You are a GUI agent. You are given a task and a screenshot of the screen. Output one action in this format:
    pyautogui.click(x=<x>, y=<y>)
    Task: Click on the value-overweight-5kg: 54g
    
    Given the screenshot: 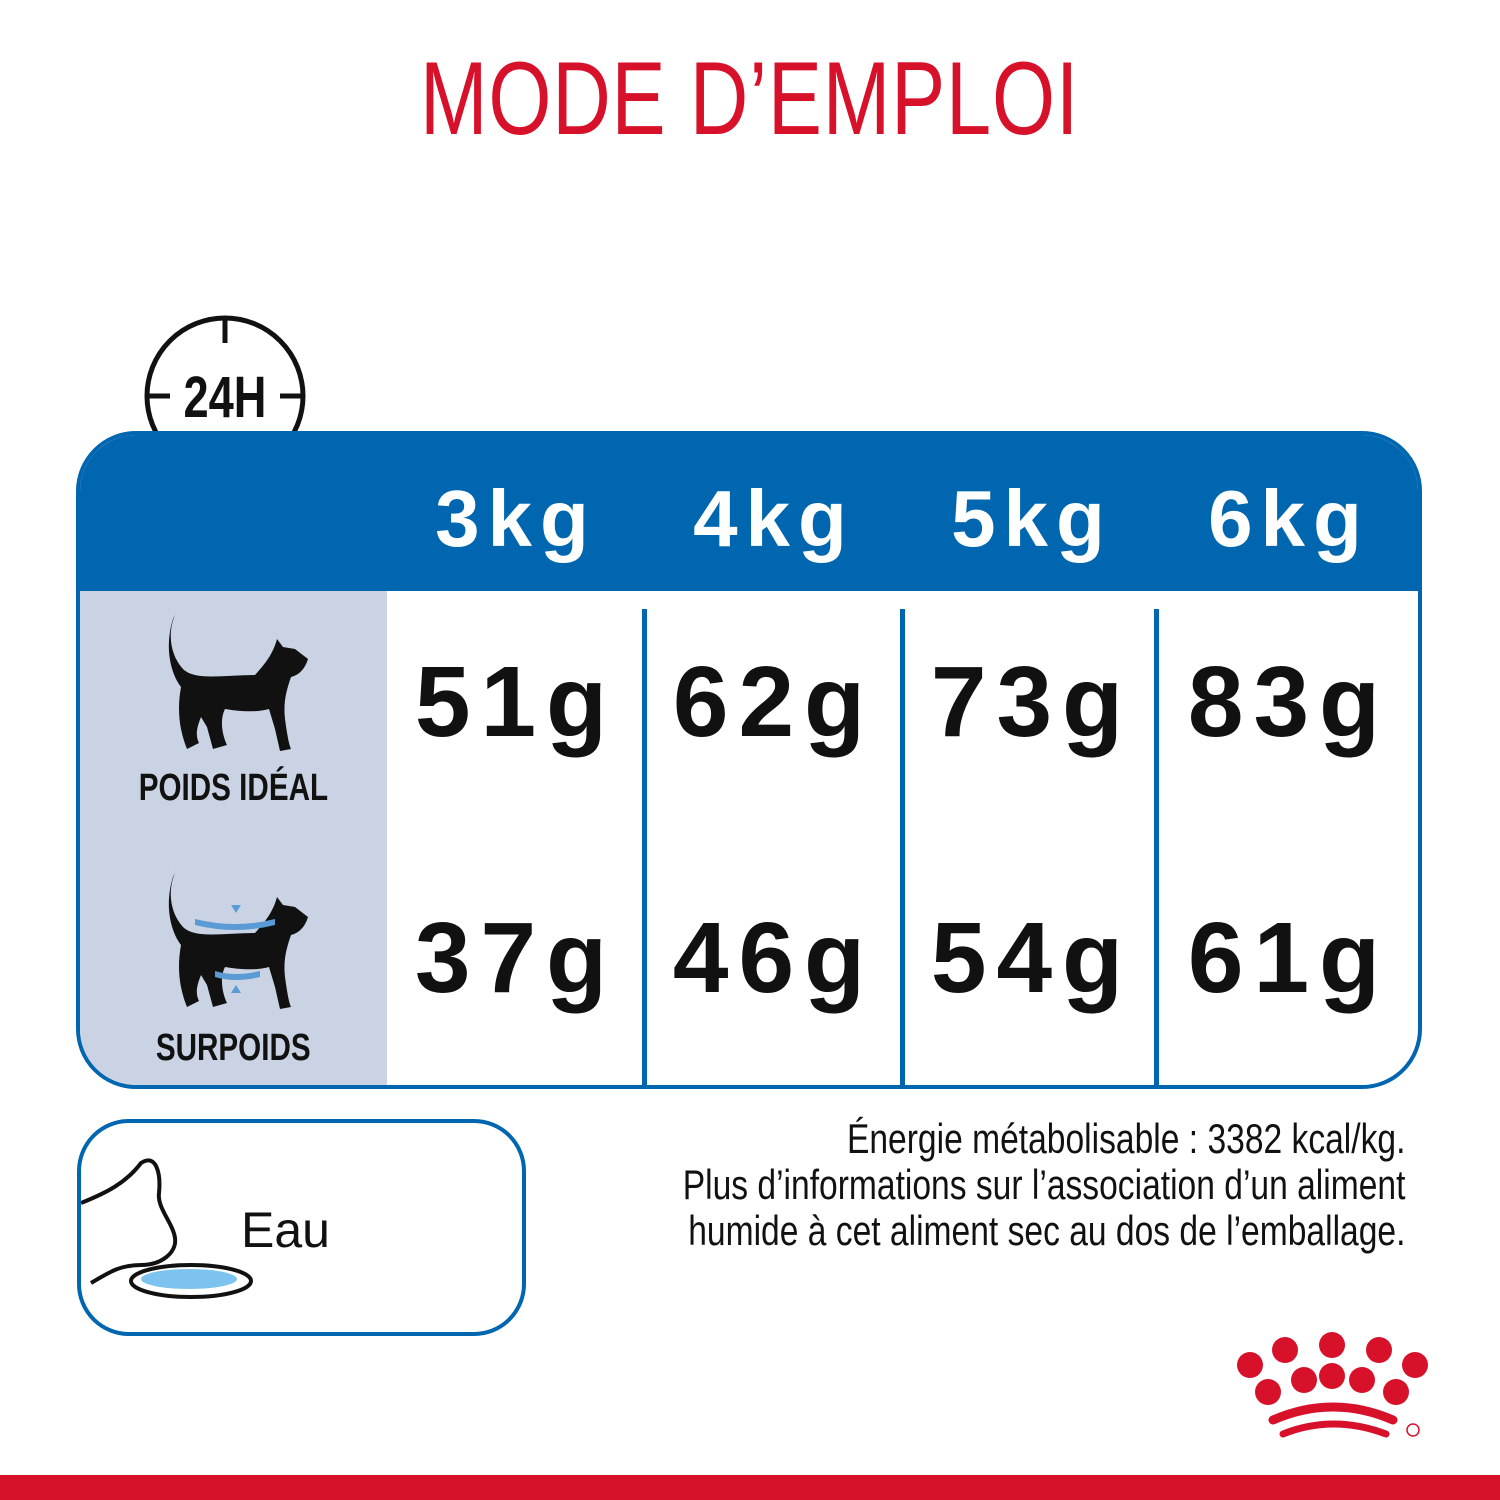 What is the action you would take?
    pyautogui.click(x=1032, y=958)
    